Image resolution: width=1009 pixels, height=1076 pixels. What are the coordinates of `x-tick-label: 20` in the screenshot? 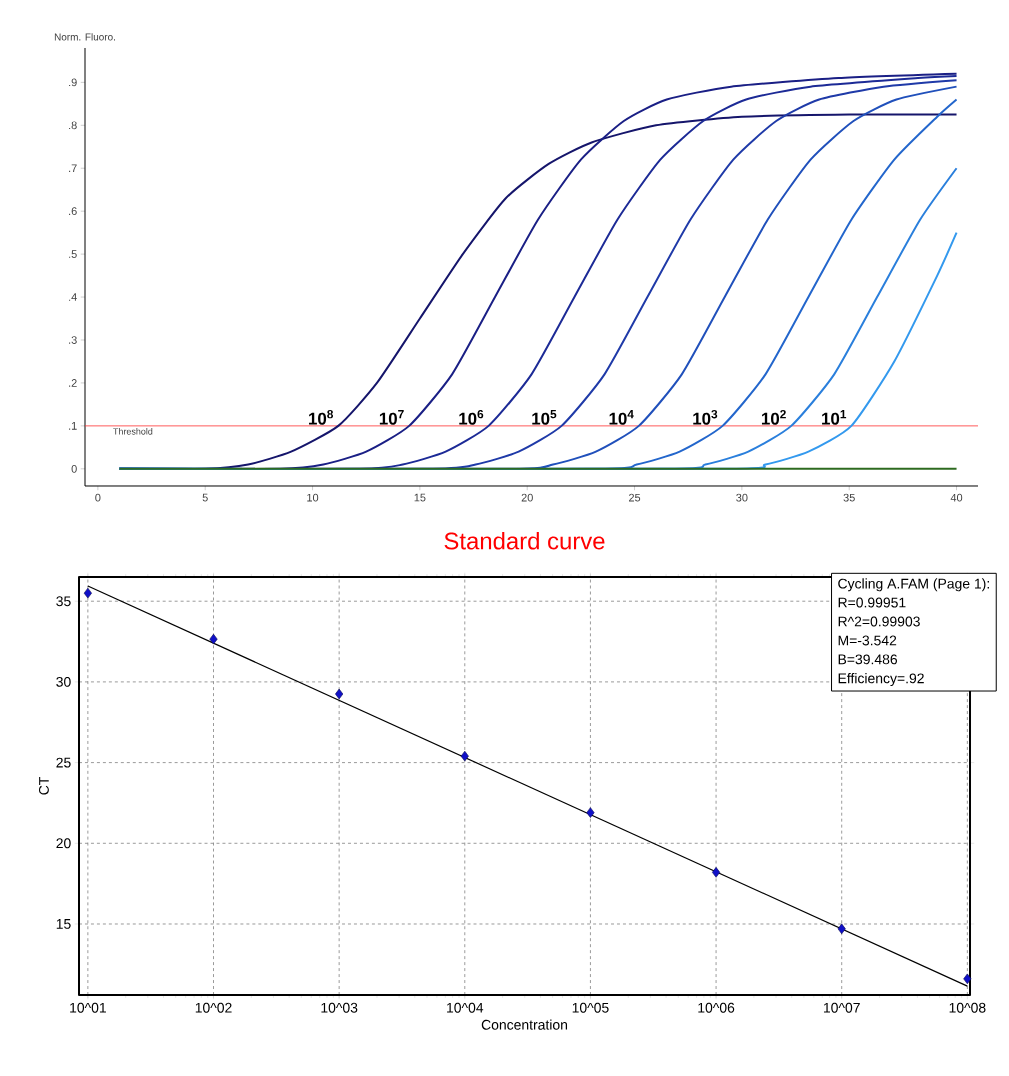 It's located at (527, 497).